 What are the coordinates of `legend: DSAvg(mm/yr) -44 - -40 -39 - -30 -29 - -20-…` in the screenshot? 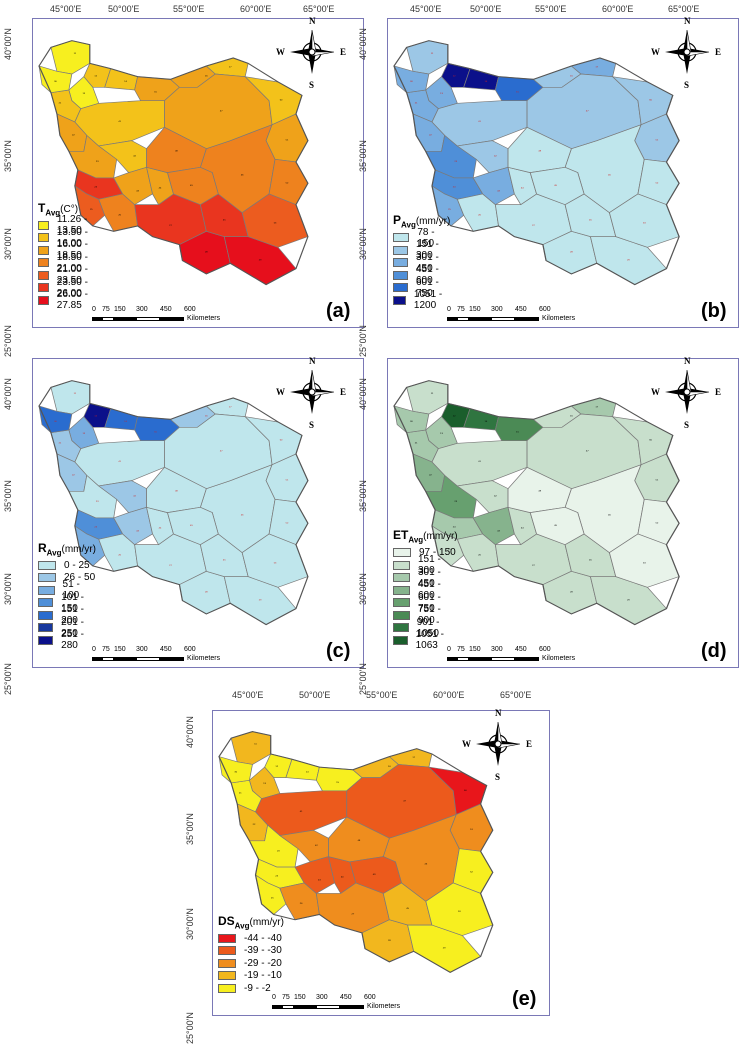 It's located at (251, 955).